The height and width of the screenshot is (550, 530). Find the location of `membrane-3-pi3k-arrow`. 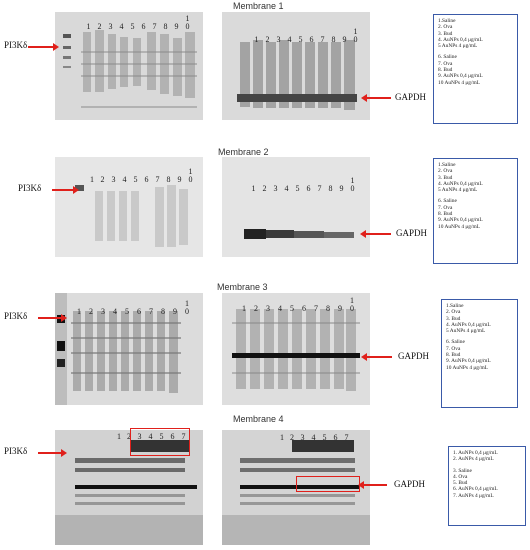

membrane-3-pi3k-arrow is located at coordinates (52, 318).